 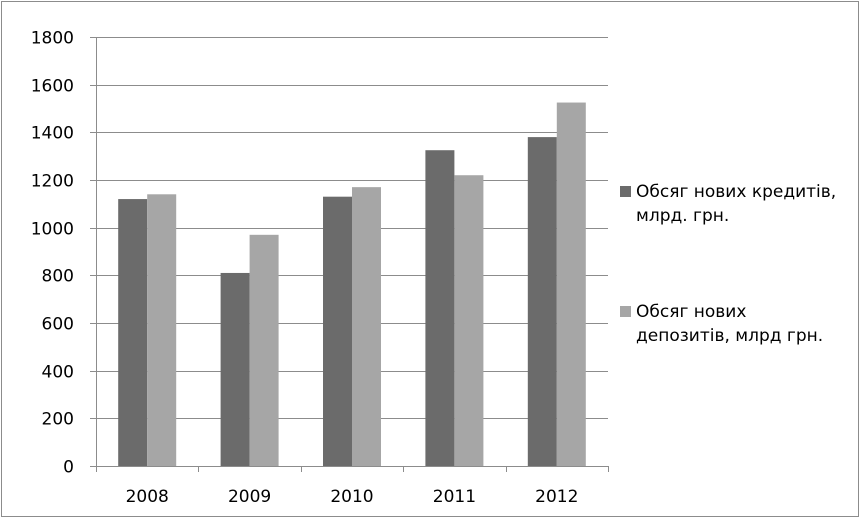 What do you see at coordinates (736, 204) in the screenshot?
I see `legend-label-credits: Обсяг нових кредитів, млрд. грн.` at bounding box center [736, 204].